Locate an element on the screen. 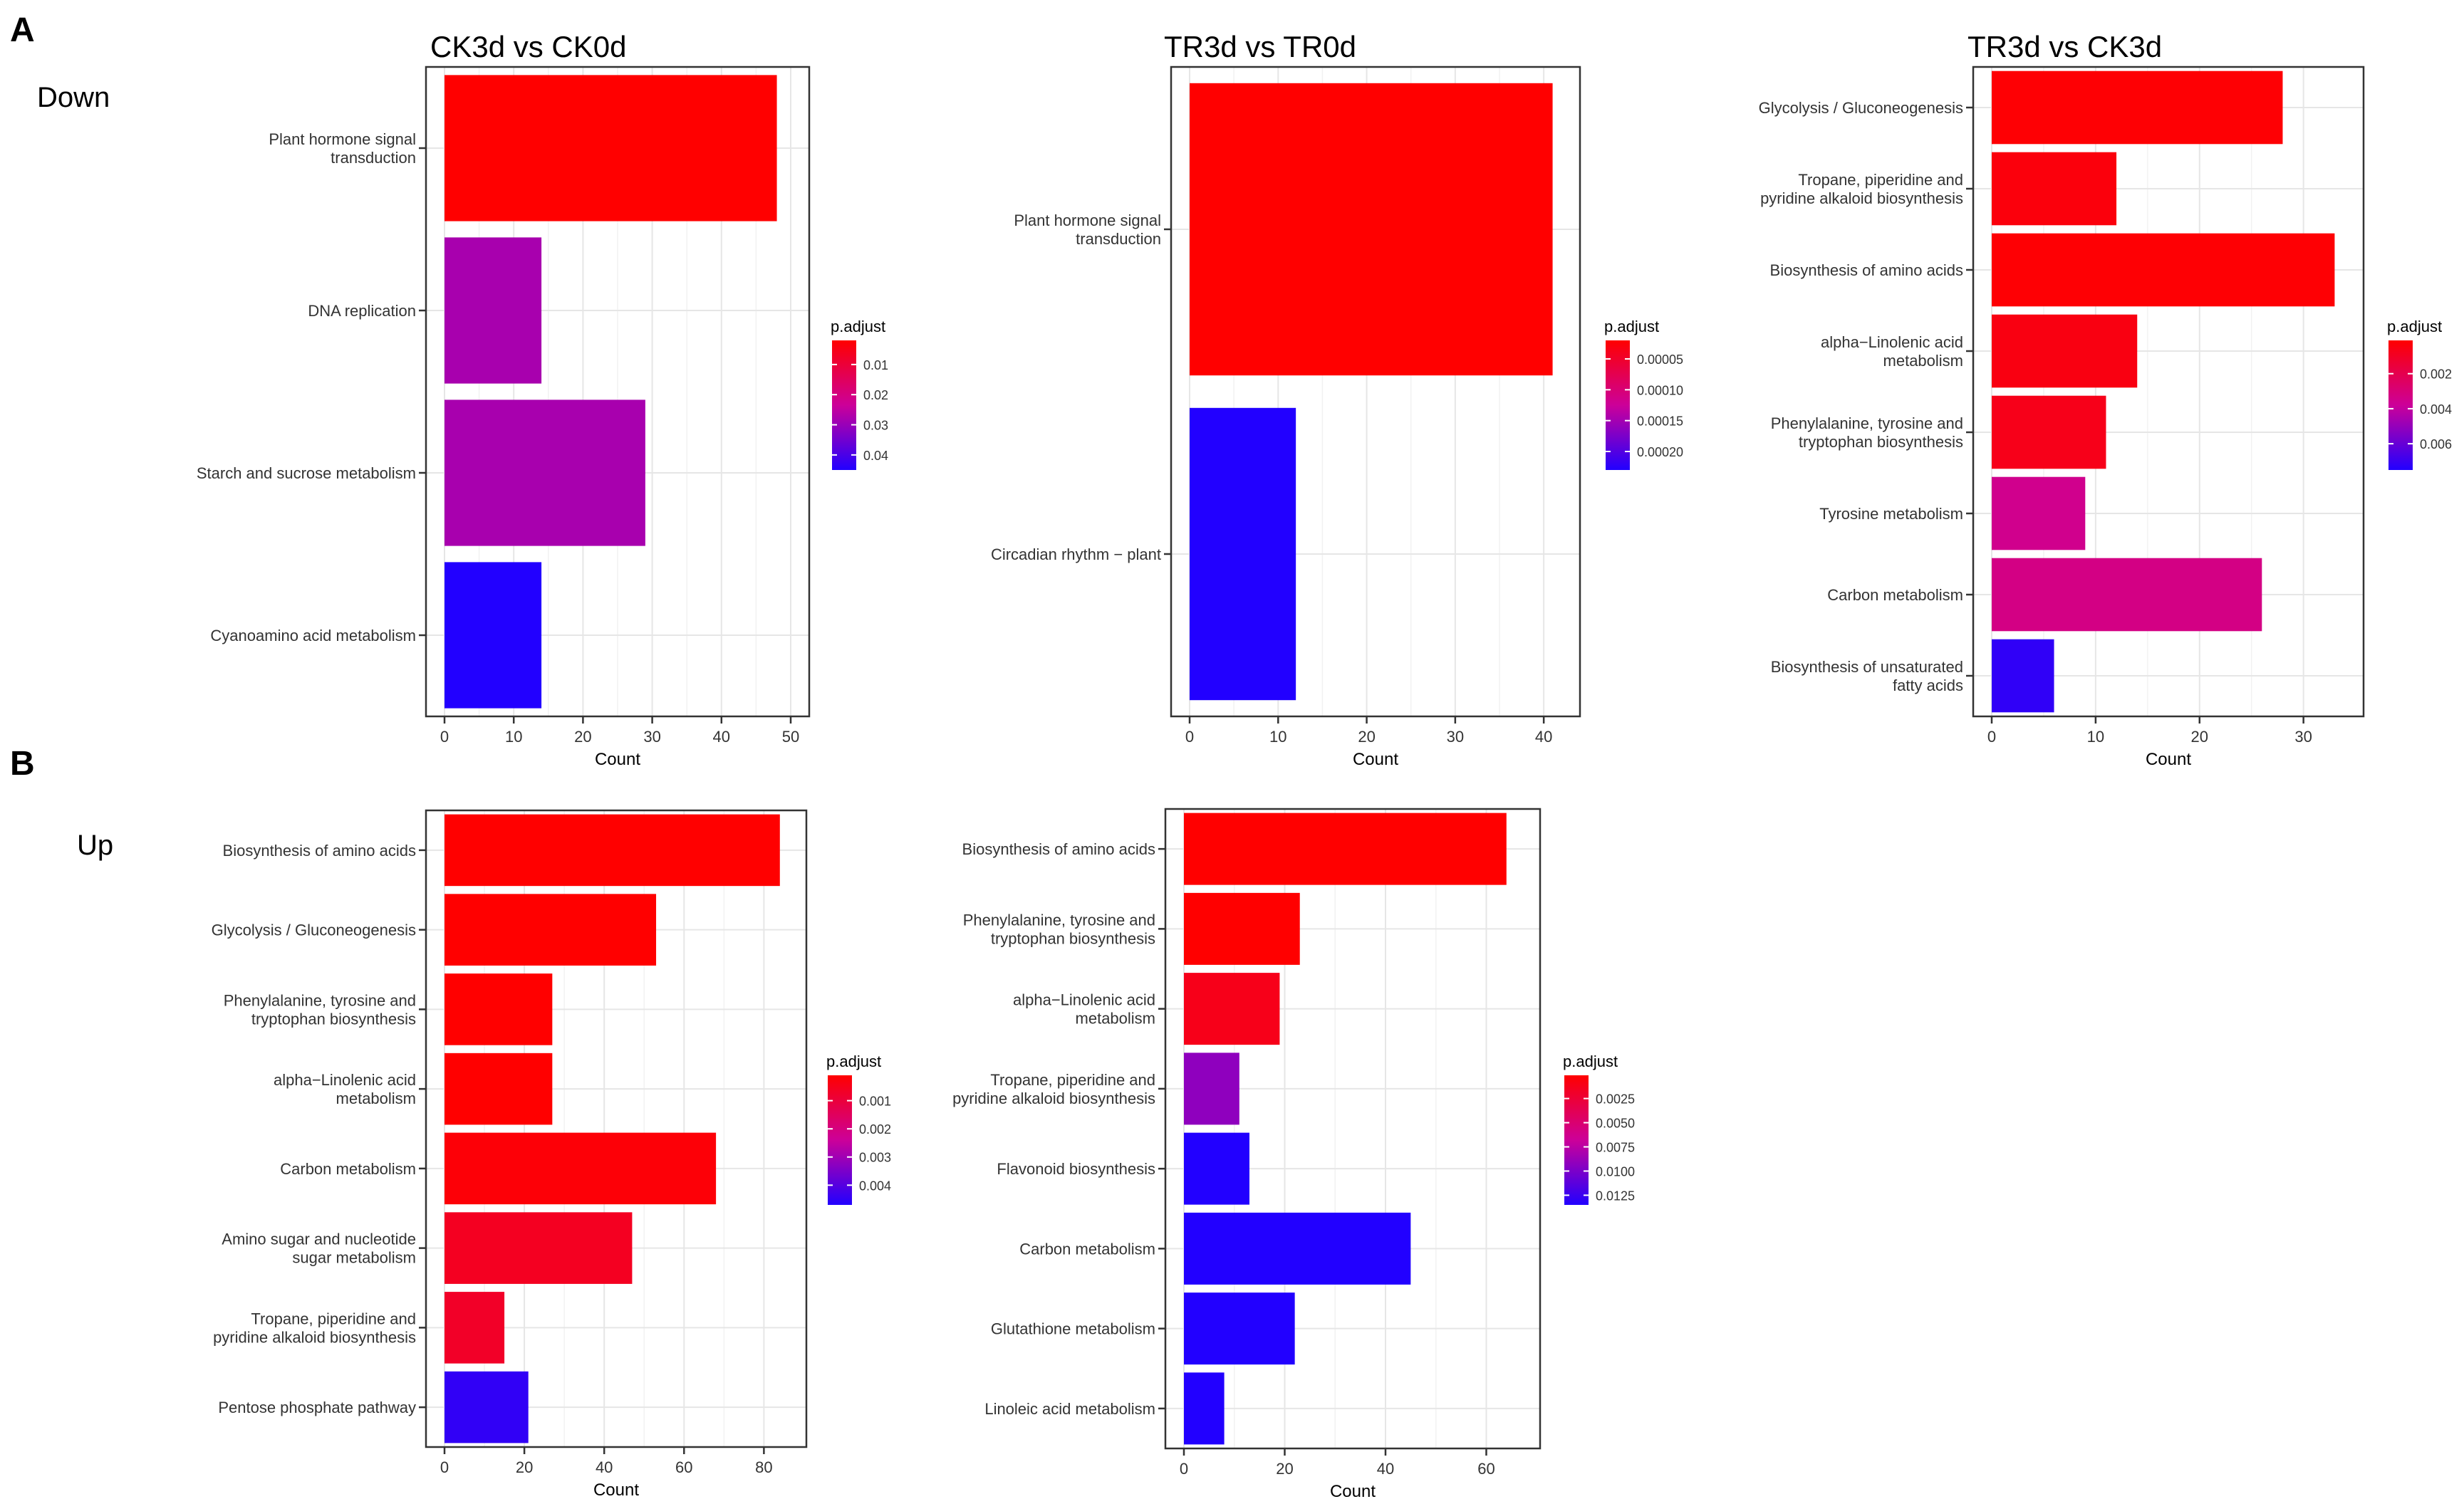 This screenshot has width=2464, height=1504. category-label-line: Cyanoamino acid metabolism is located at coordinates (313, 636).